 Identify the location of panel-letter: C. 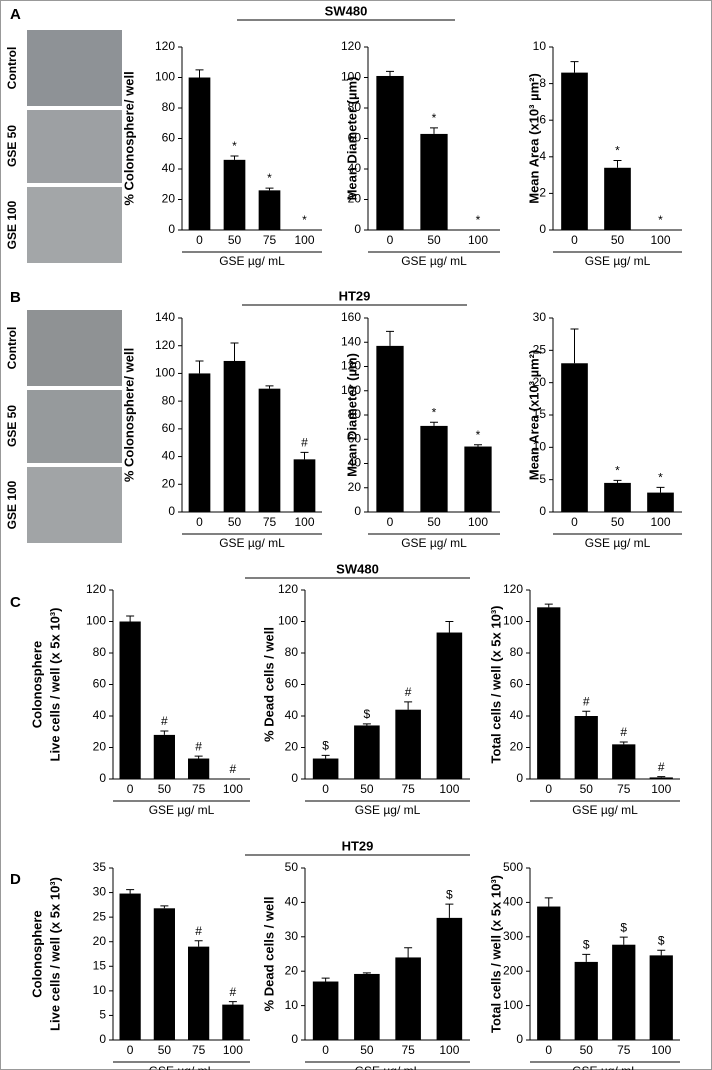
(15, 602).